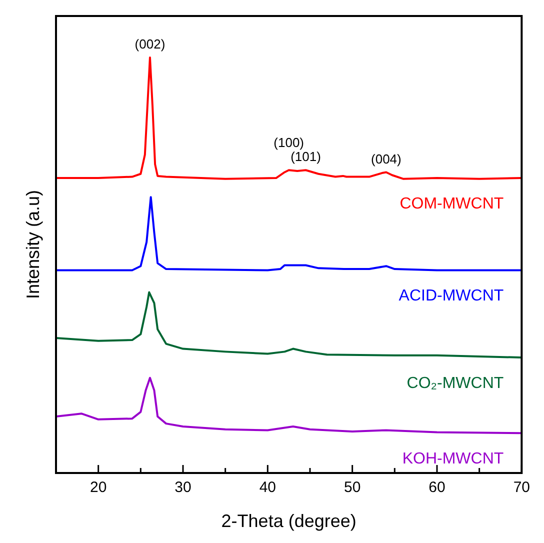  I want to click on x-tick-label: 60, so click(437, 487).